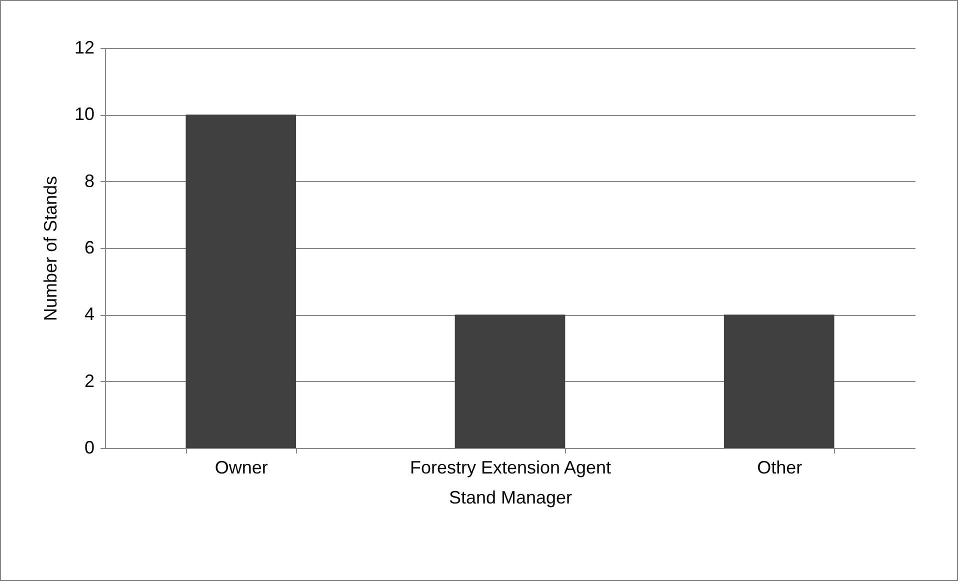 This screenshot has width=960, height=583. What do you see at coordinates (510, 498) in the screenshot?
I see `x-axis-title: Stand Manager` at bounding box center [510, 498].